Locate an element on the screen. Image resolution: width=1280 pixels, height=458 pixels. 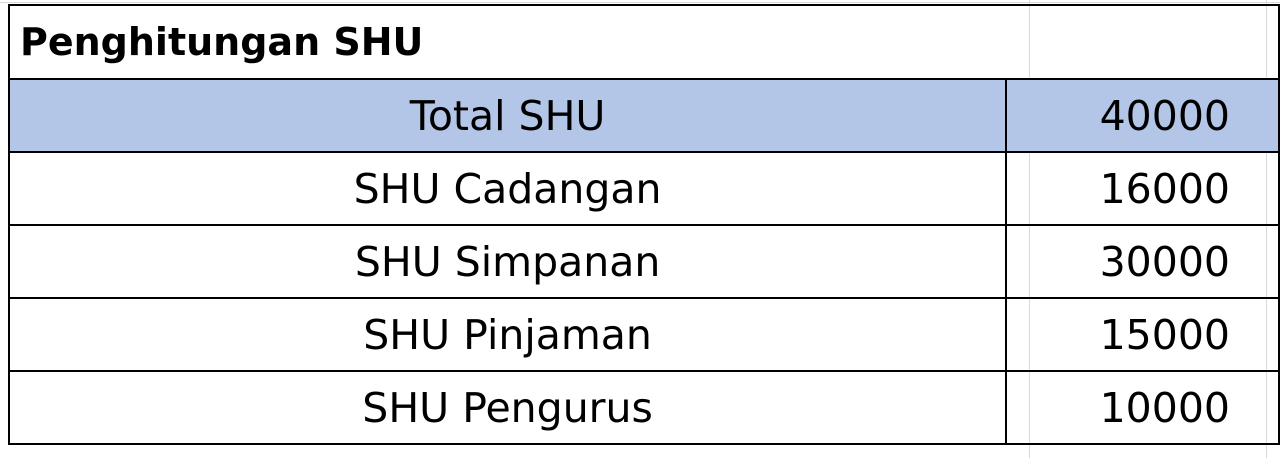
table-title: Penghitungan SHU is located at coordinates (222, 42).